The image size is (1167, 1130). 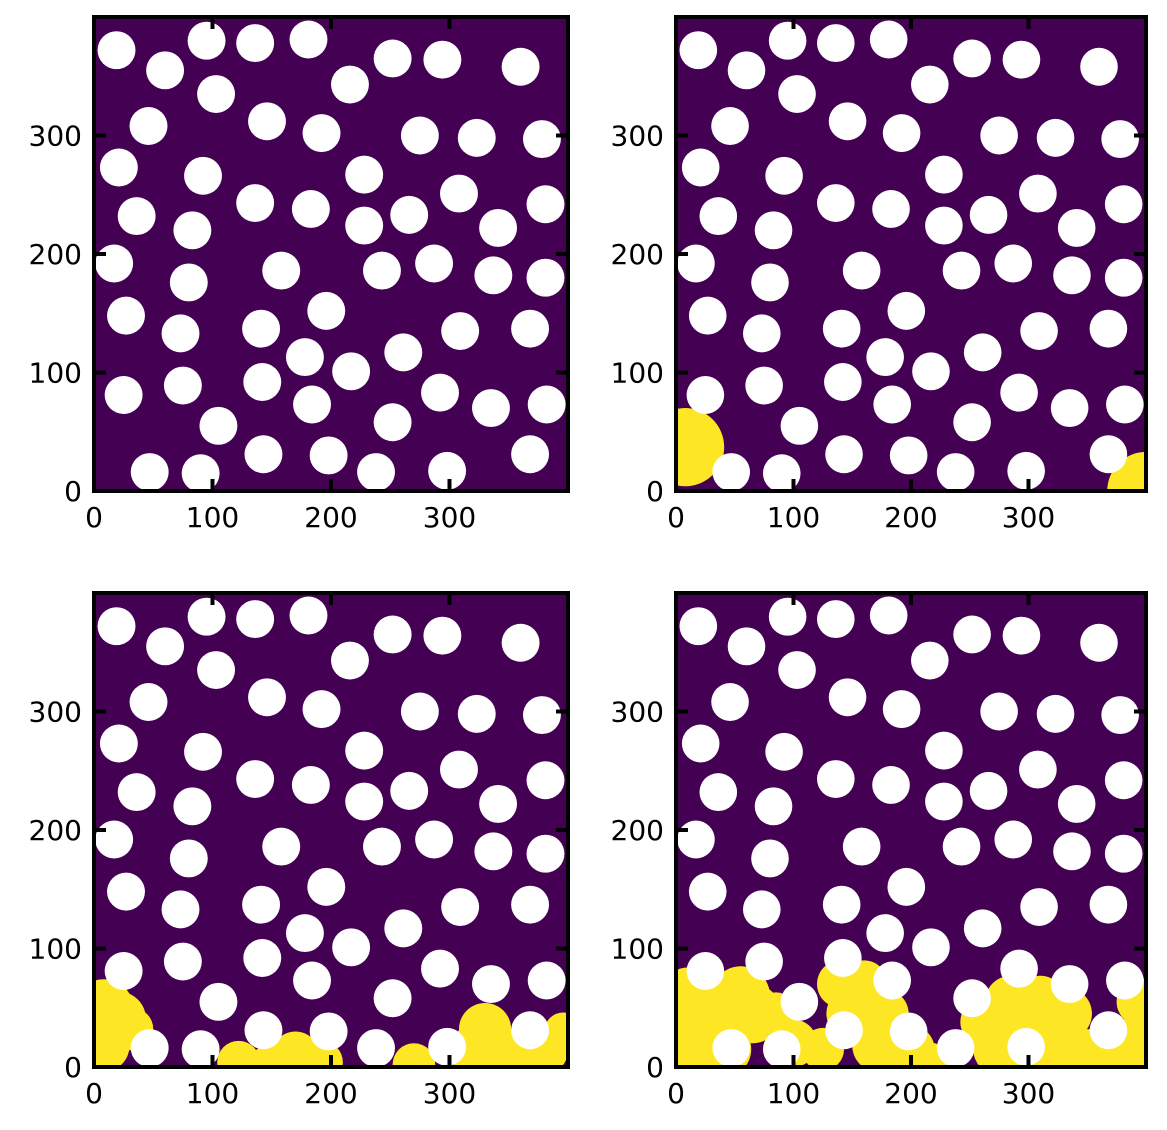 What do you see at coordinates (55, 254) in the screenshot?
I see `y-tick-label: 200` at bounding box center [55, 254].